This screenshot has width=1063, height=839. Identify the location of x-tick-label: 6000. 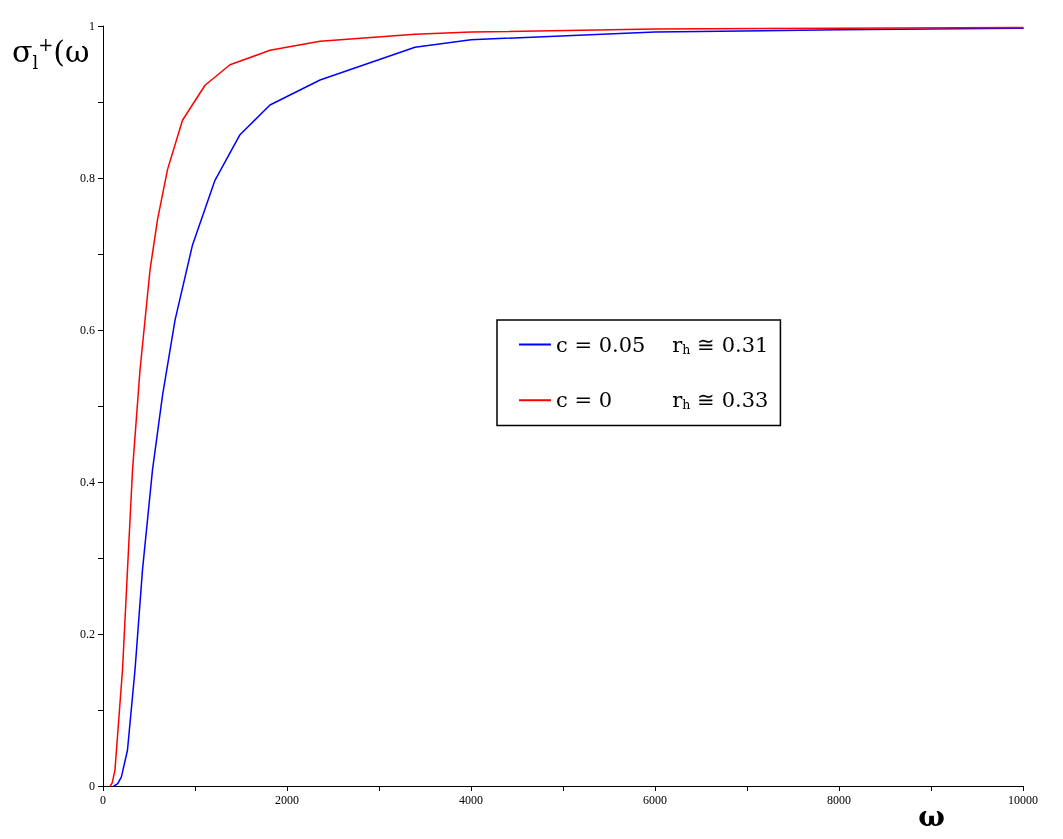
(655, 800).